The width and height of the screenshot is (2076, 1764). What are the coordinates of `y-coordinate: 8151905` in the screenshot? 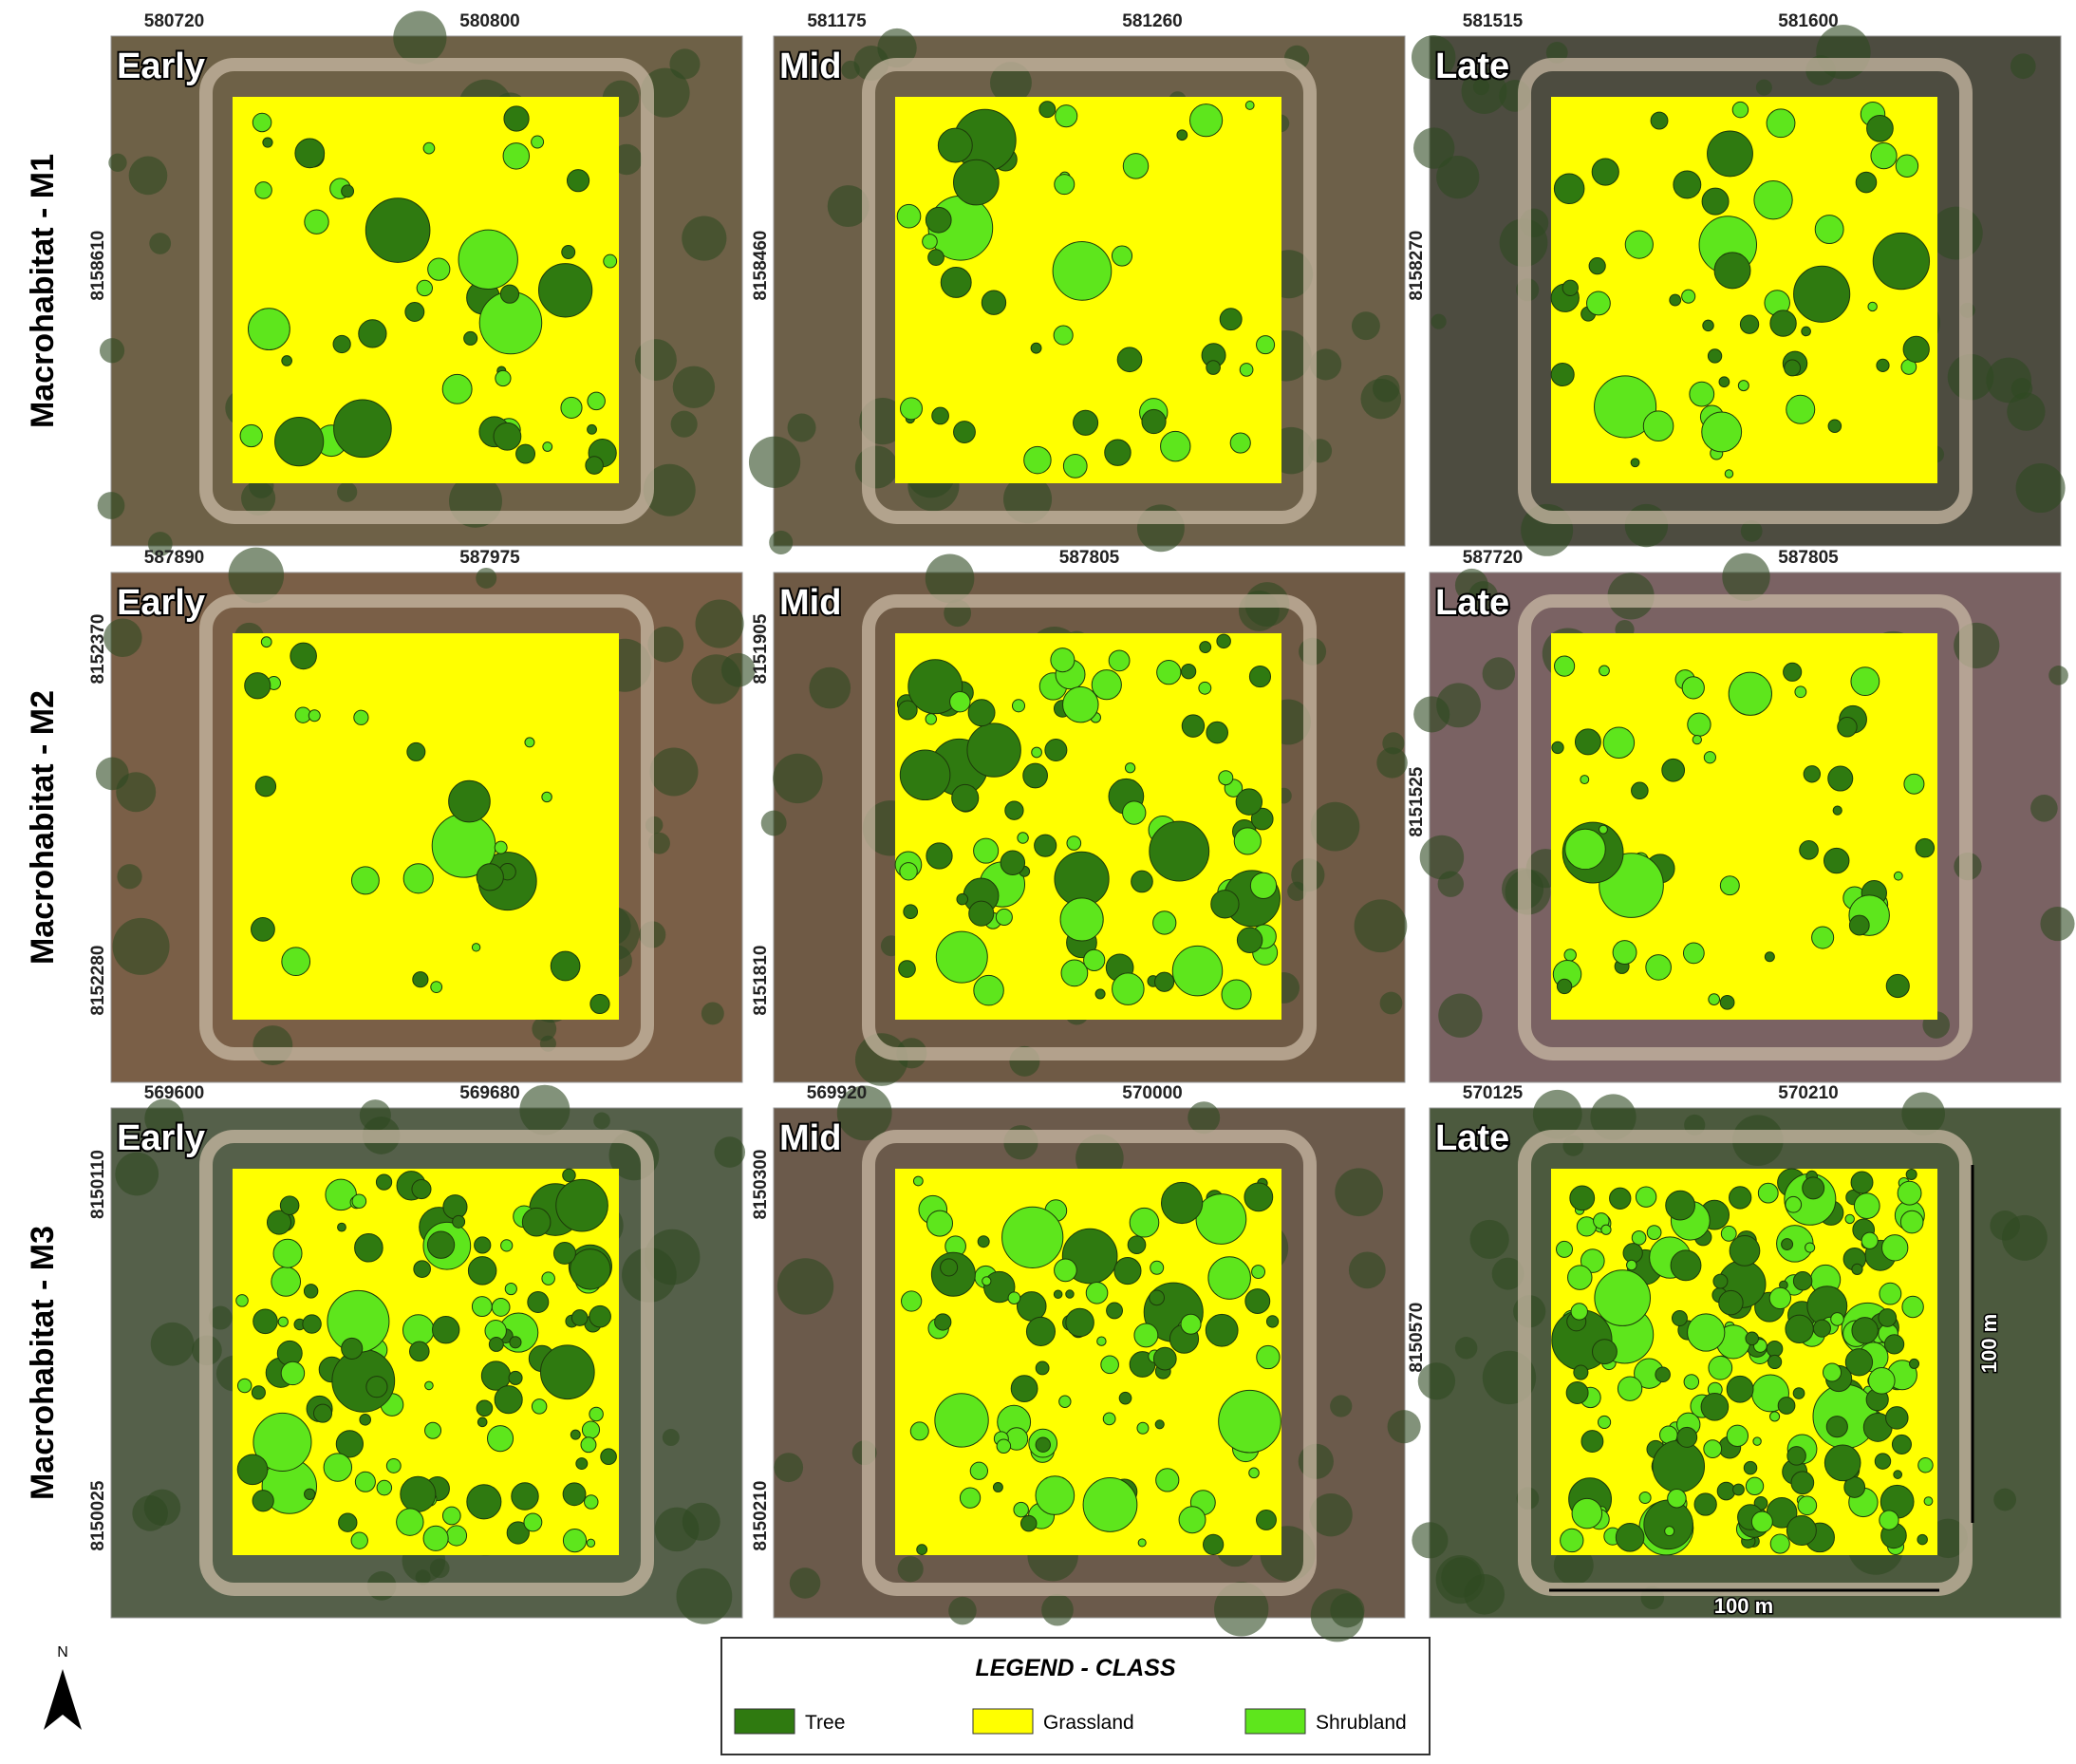 It's located at (761, 649).